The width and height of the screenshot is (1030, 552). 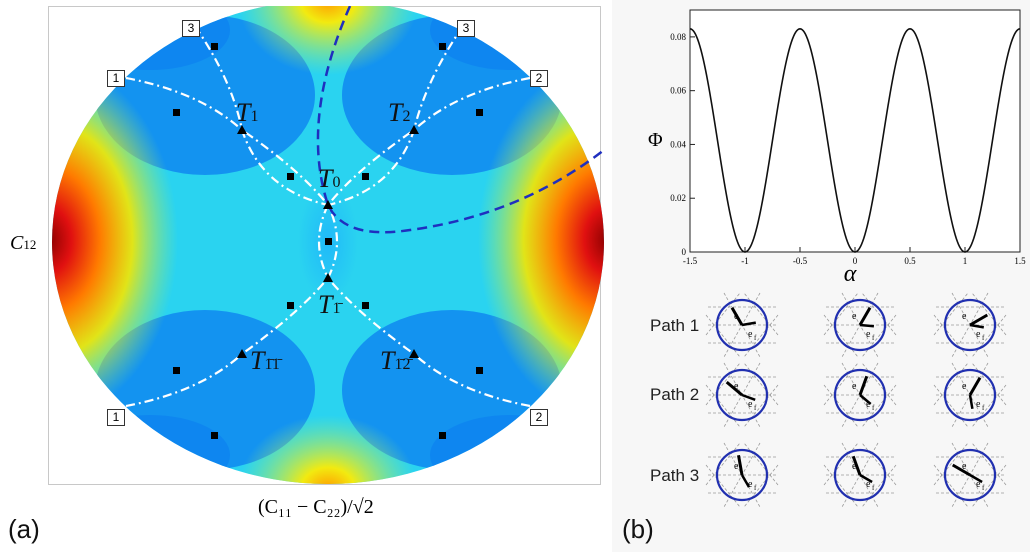 What do you see at coordinates (745, 261) in the screenshot?
I see `x-tick-label: -1` at bounding box center [745, 261].